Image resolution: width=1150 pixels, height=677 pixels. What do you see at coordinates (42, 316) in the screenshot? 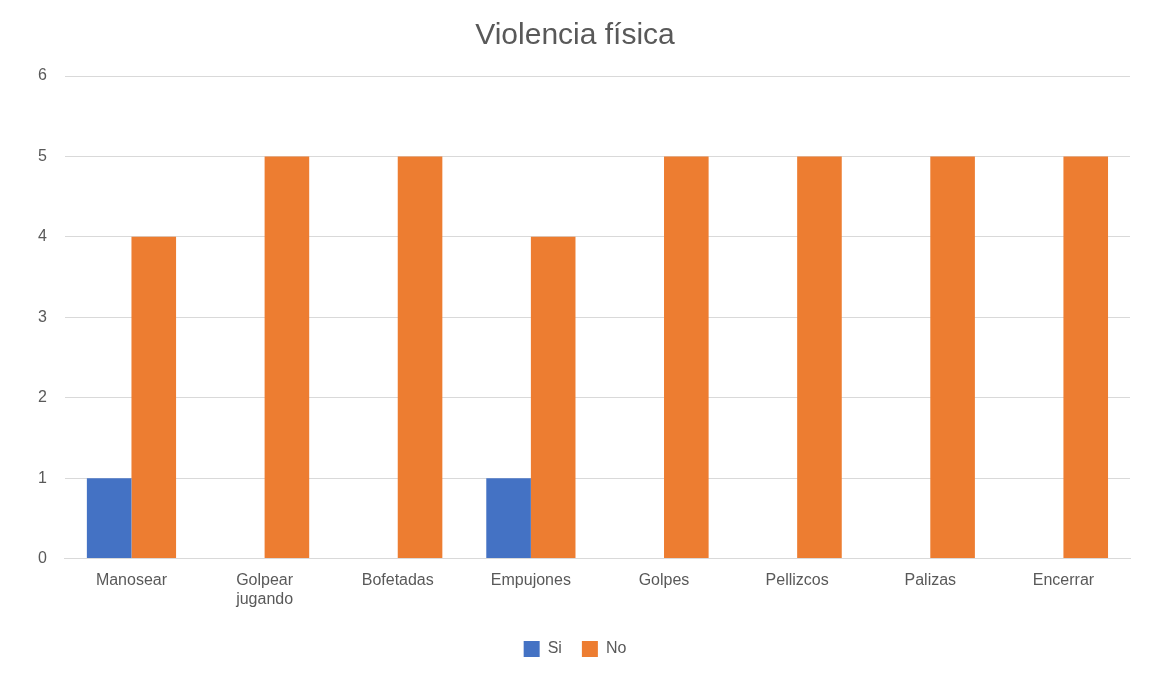
I see `y-tick-label: 3` at bounding box center [42, 316].